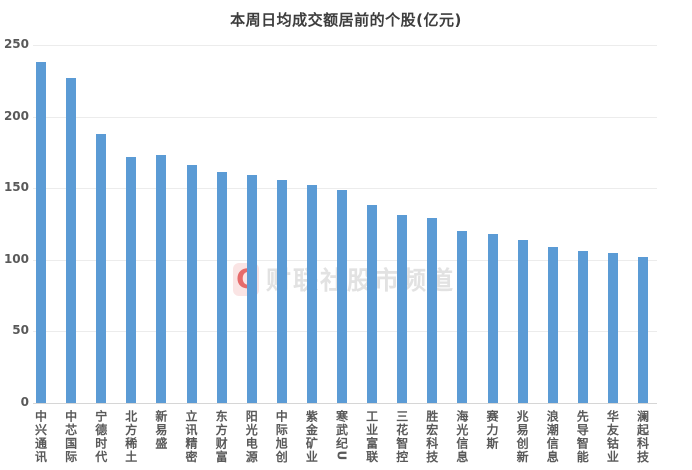 The image size is (692, 470). What do you see at coordinates (251, 437) in the screenshot?
I see `x-category-label: 阳光电源` at bounding box center [251, 437].